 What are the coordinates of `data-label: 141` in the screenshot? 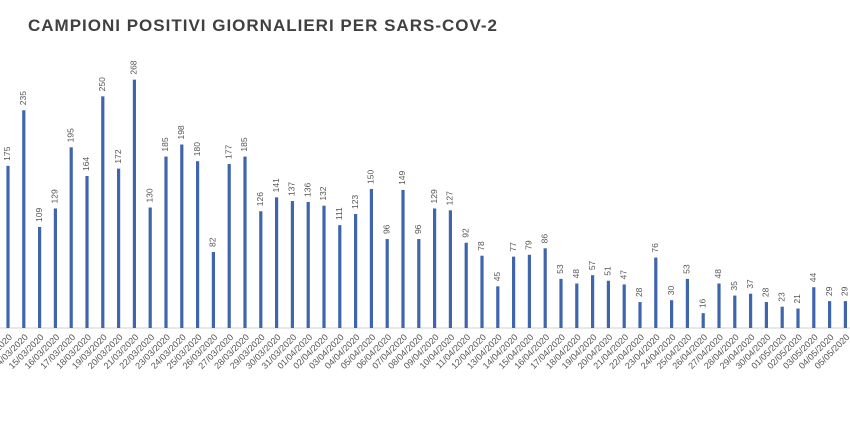 It's located at (276, 185).